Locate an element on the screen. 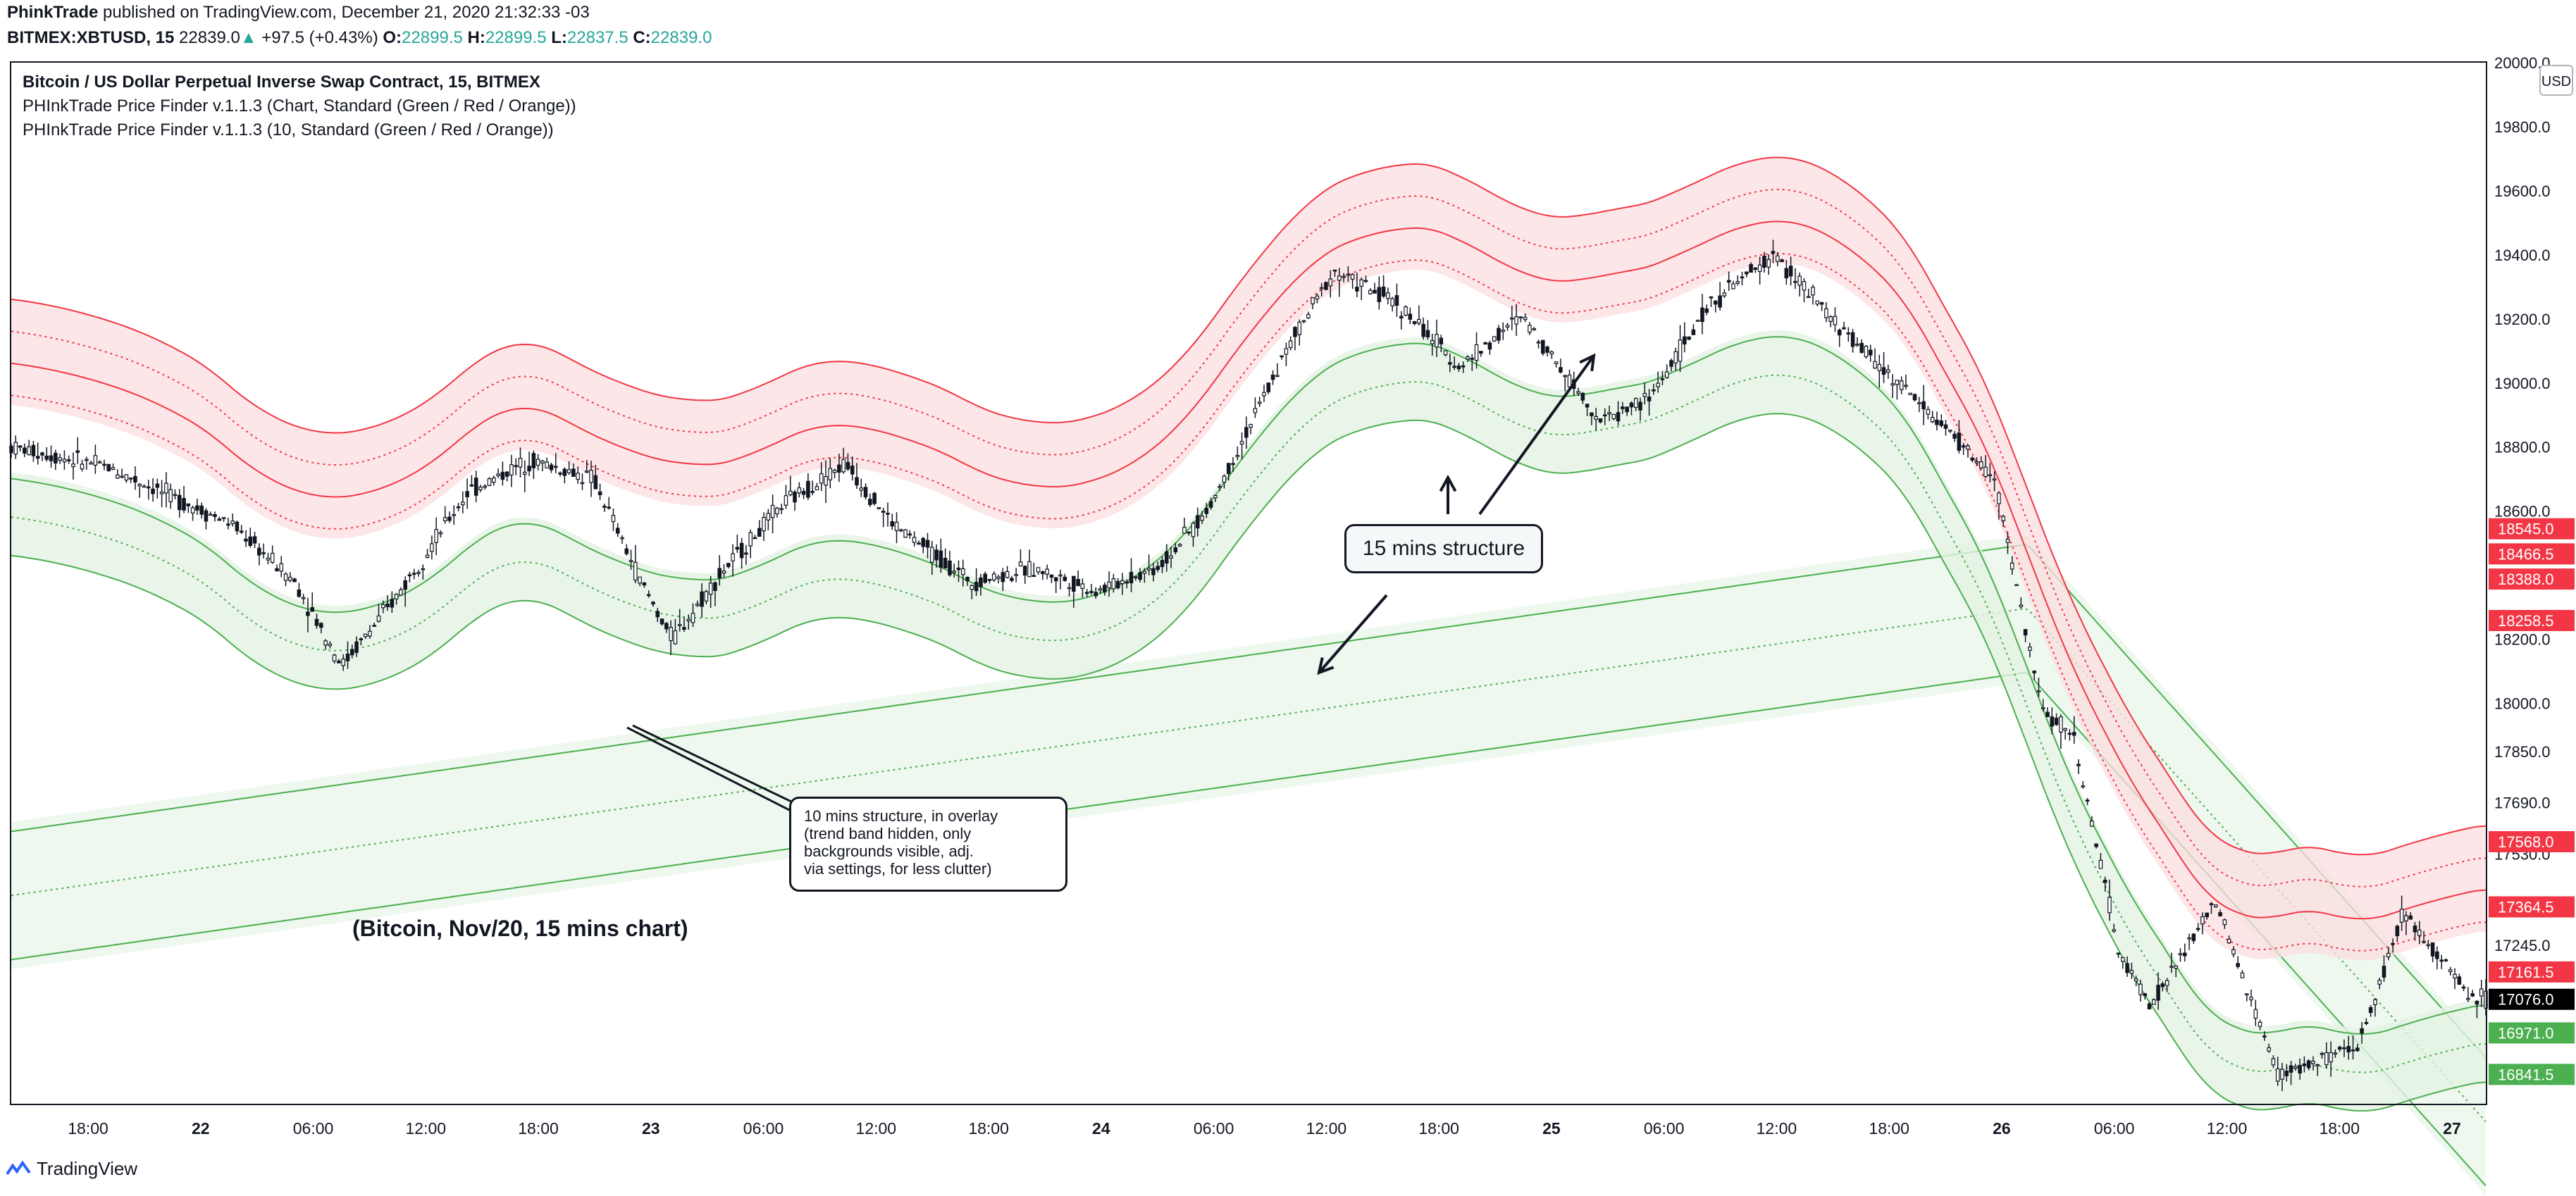 This screenshot has height=1196, width=2576. footer-brand: TradingView is located at coordinates (71, 1169).